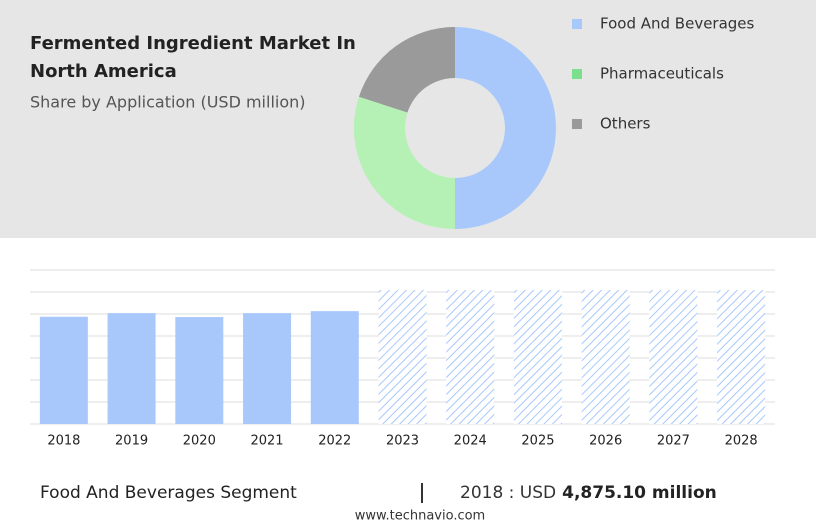 The width and height of the screenshot is (816, 528). Describe the element at coordinates (266, 441) in the screenshot. I see `x-tick-label: 2021` at that location.